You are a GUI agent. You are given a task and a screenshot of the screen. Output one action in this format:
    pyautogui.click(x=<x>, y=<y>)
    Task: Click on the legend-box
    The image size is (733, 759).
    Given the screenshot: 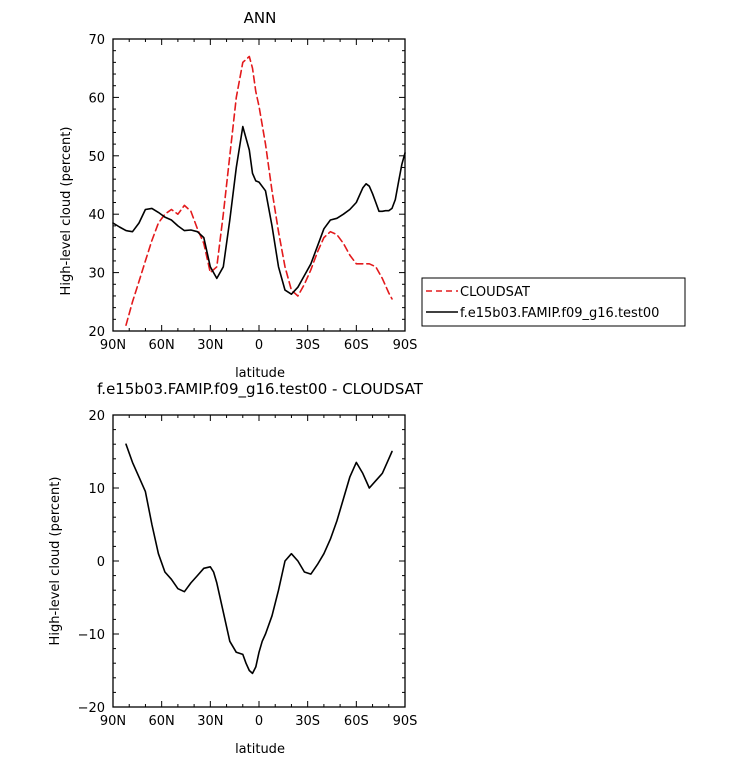 What is the action you would take?
    pyautogui.click(x=553, y=302)
    